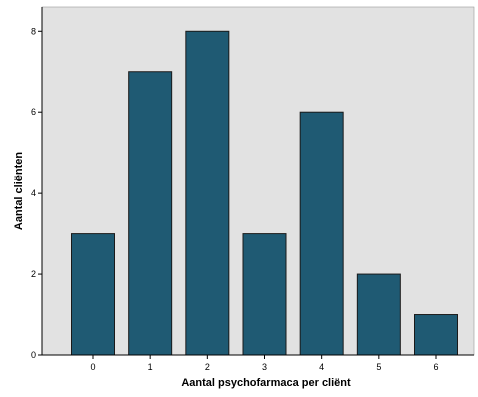  I want to click on y-axis-title: Aantal cliënten, so click(19, 191).